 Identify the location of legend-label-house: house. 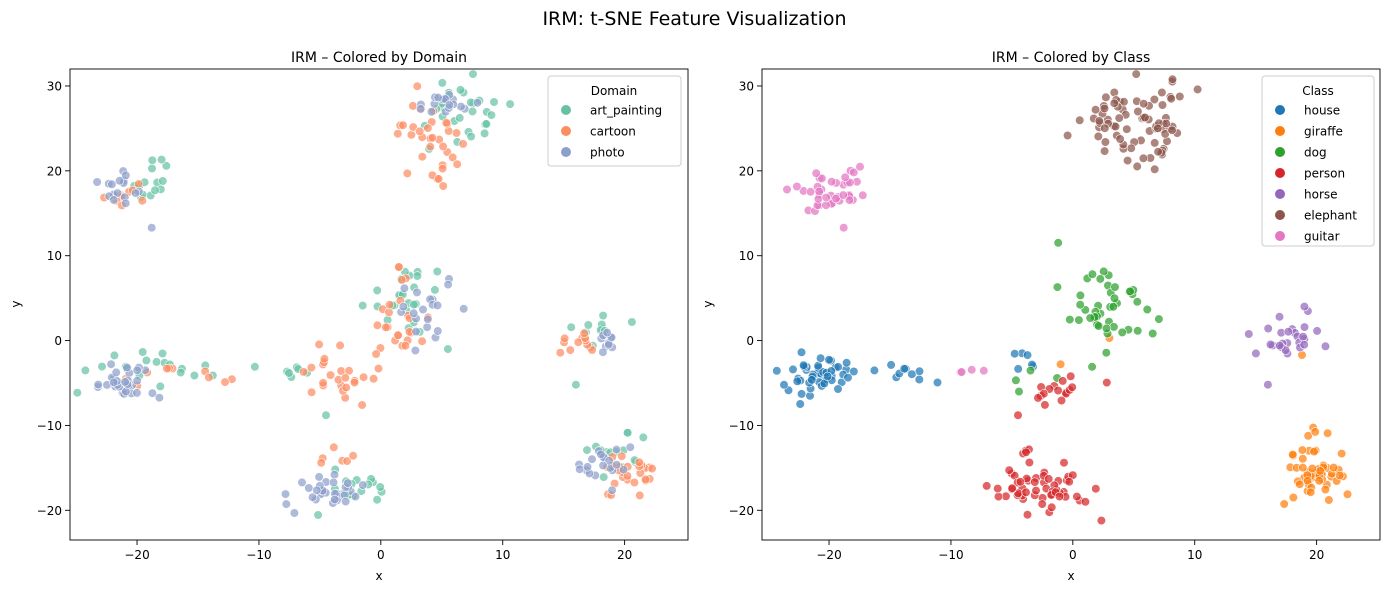
(1322, 111).